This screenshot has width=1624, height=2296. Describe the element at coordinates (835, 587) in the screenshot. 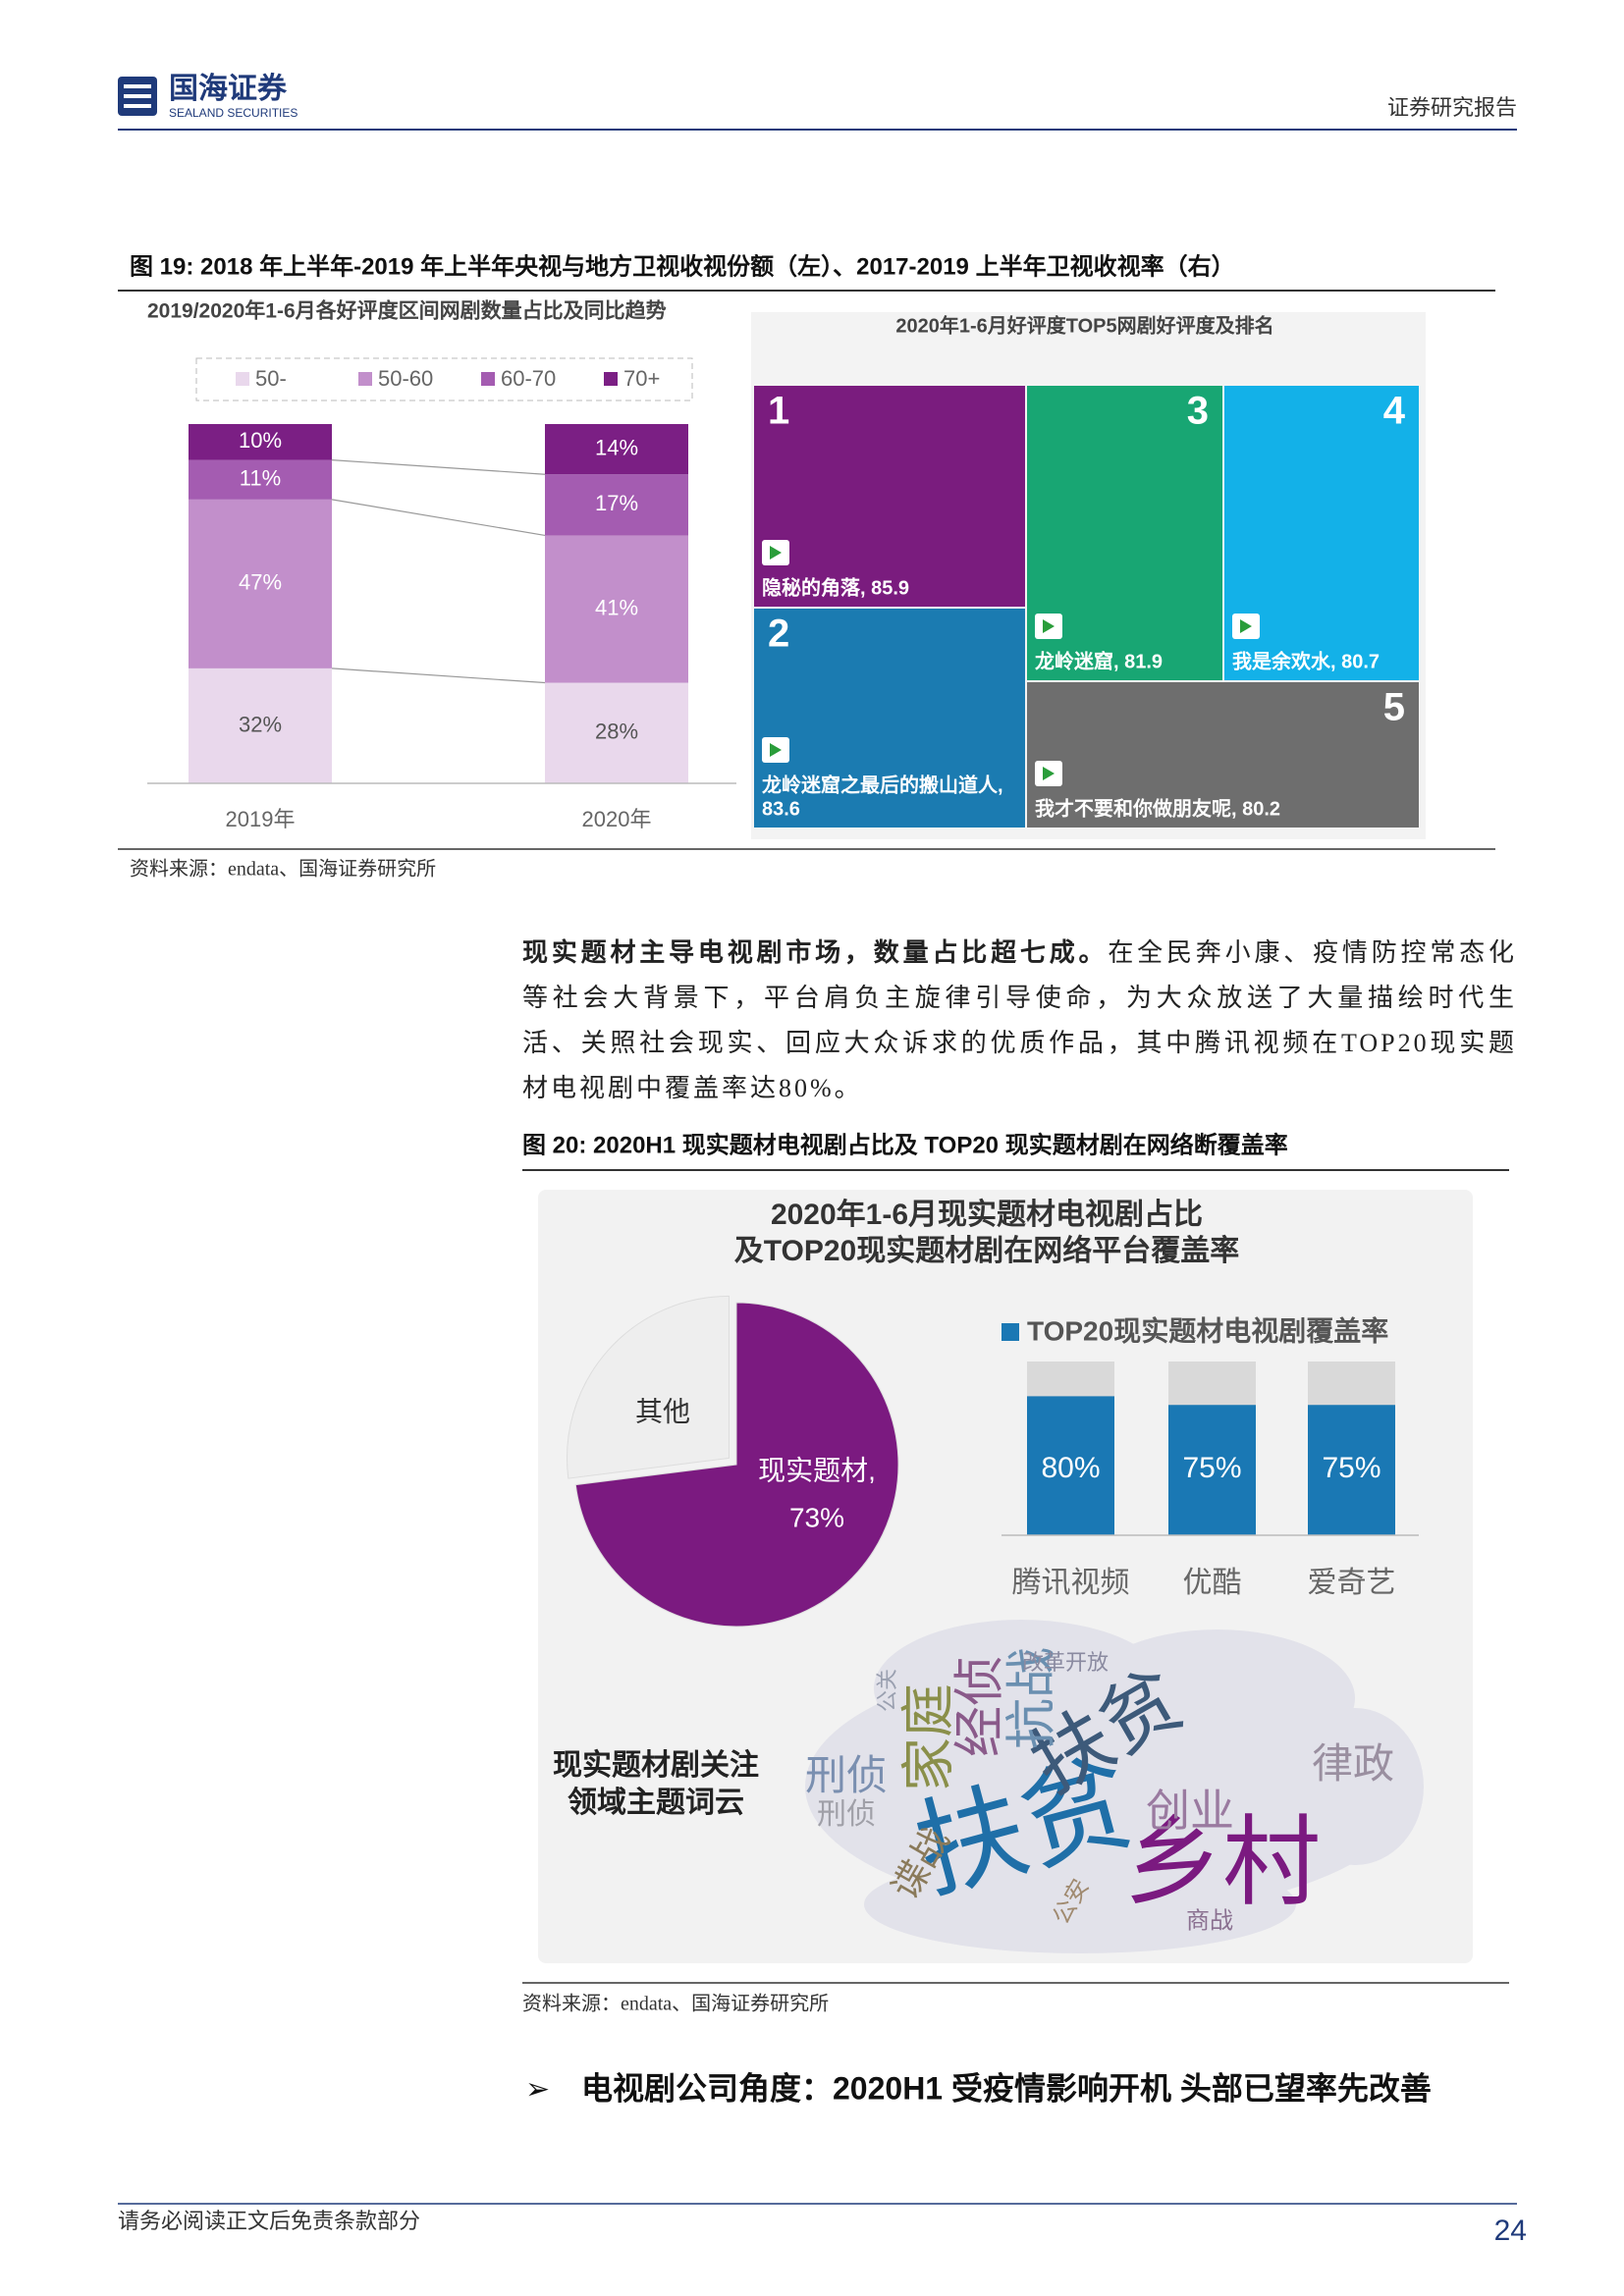

I see `tile-label: 隐秘的角落, 85.9` at that location.